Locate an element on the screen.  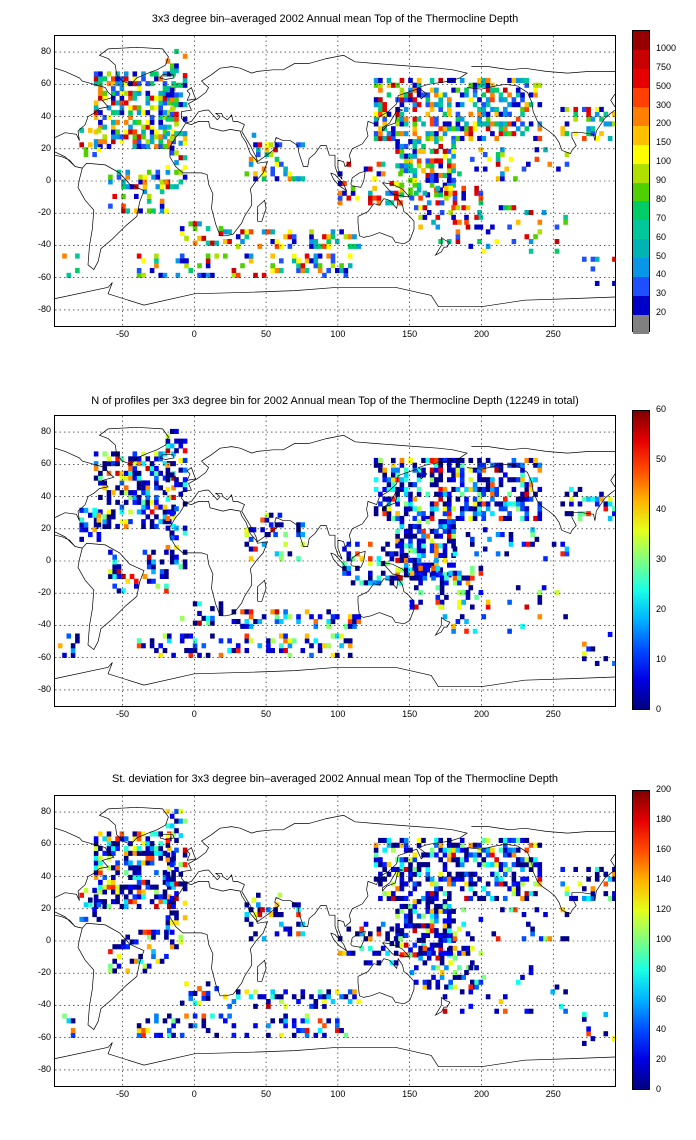
y-tick-label: -80 is located at coordinates (44, 308).